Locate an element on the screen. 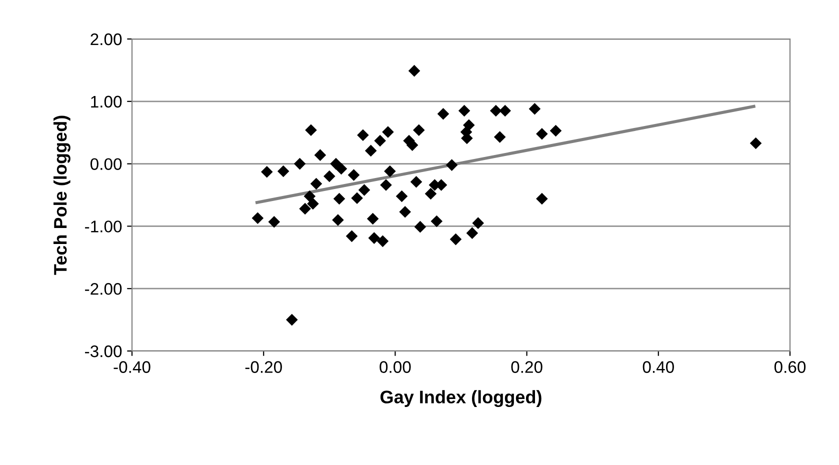 This screenshot has width=839, height=465. x-tick-label: 0.00 is located at coordinates (395, 367).